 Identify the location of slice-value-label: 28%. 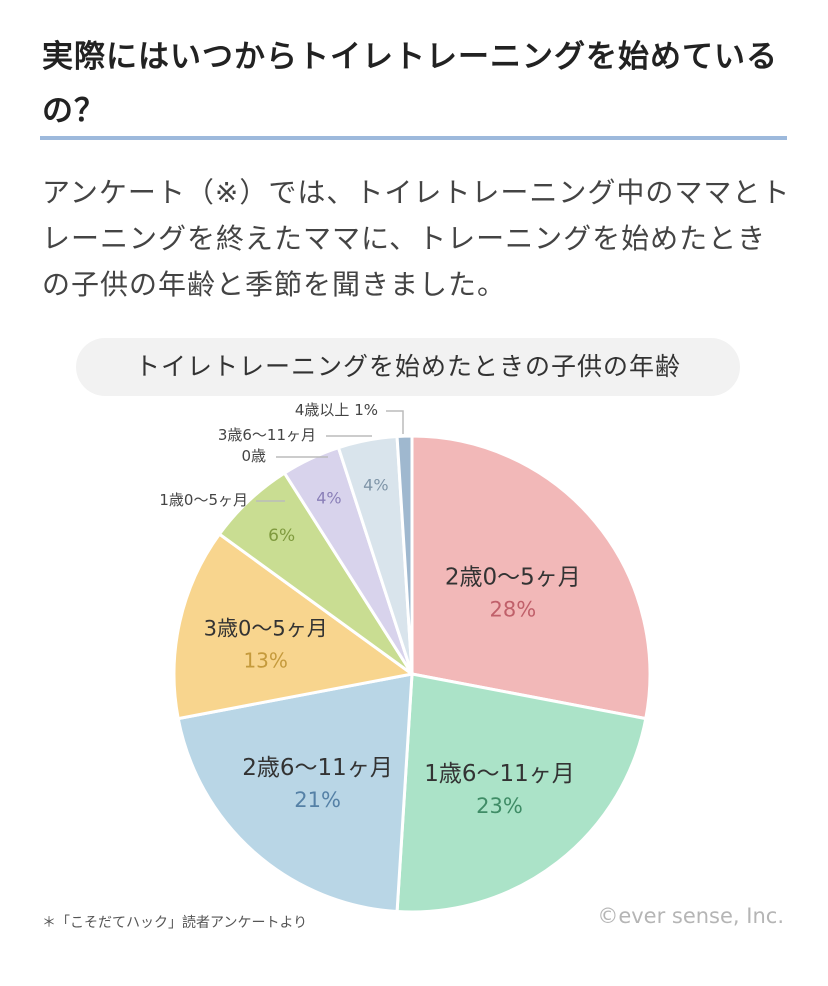
(513, 610).